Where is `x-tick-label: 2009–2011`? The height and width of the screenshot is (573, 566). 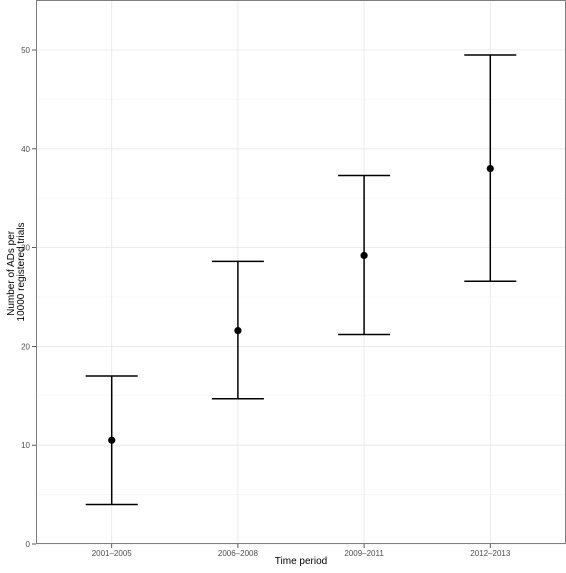 x-tick-label: 2009–2011 is located at coordinates (364, 553).